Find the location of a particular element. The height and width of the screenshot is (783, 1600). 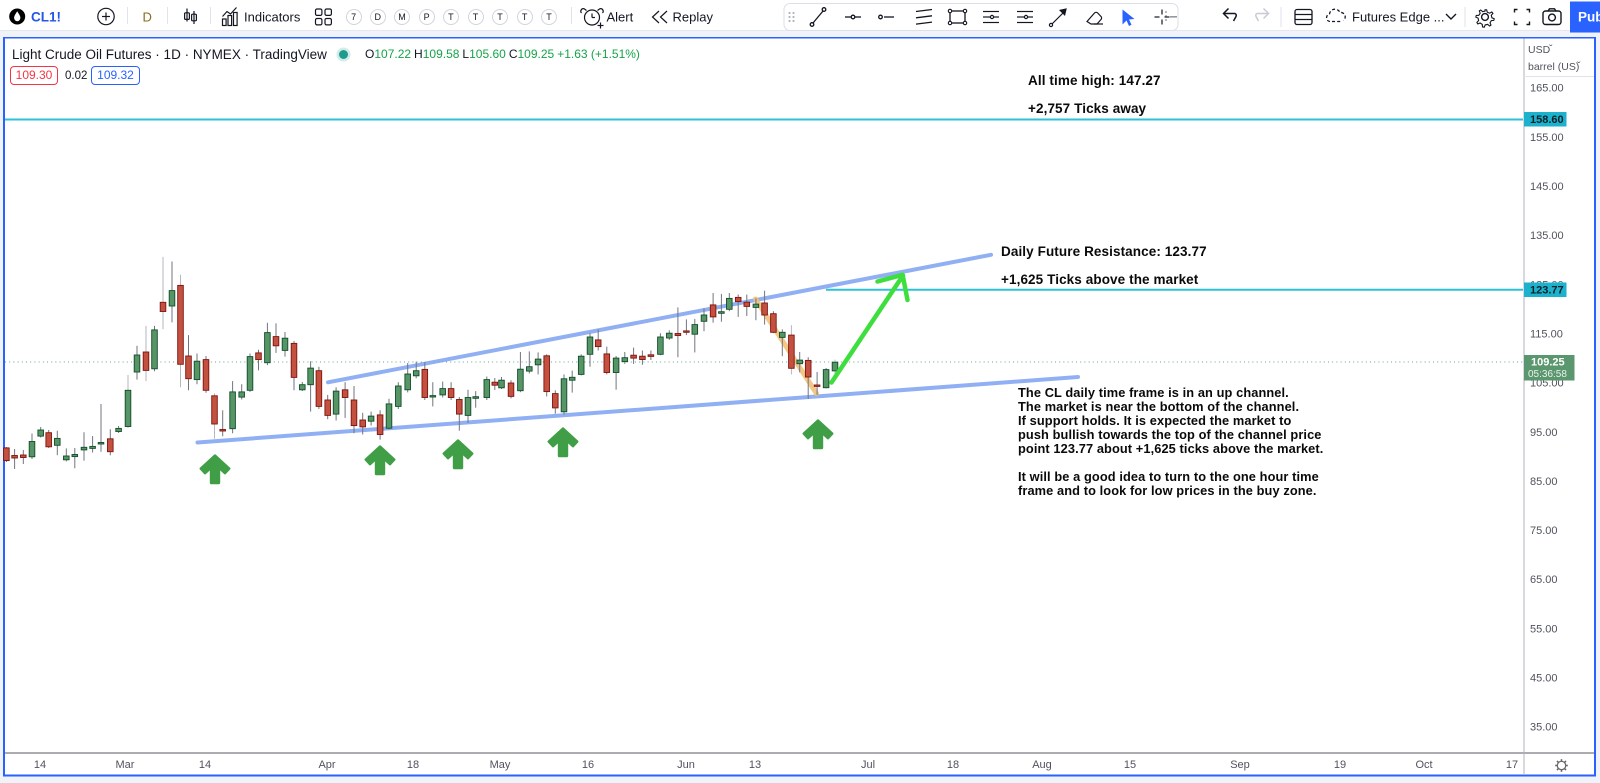

svg-text: Pub is located at coordinates (1589, 17).